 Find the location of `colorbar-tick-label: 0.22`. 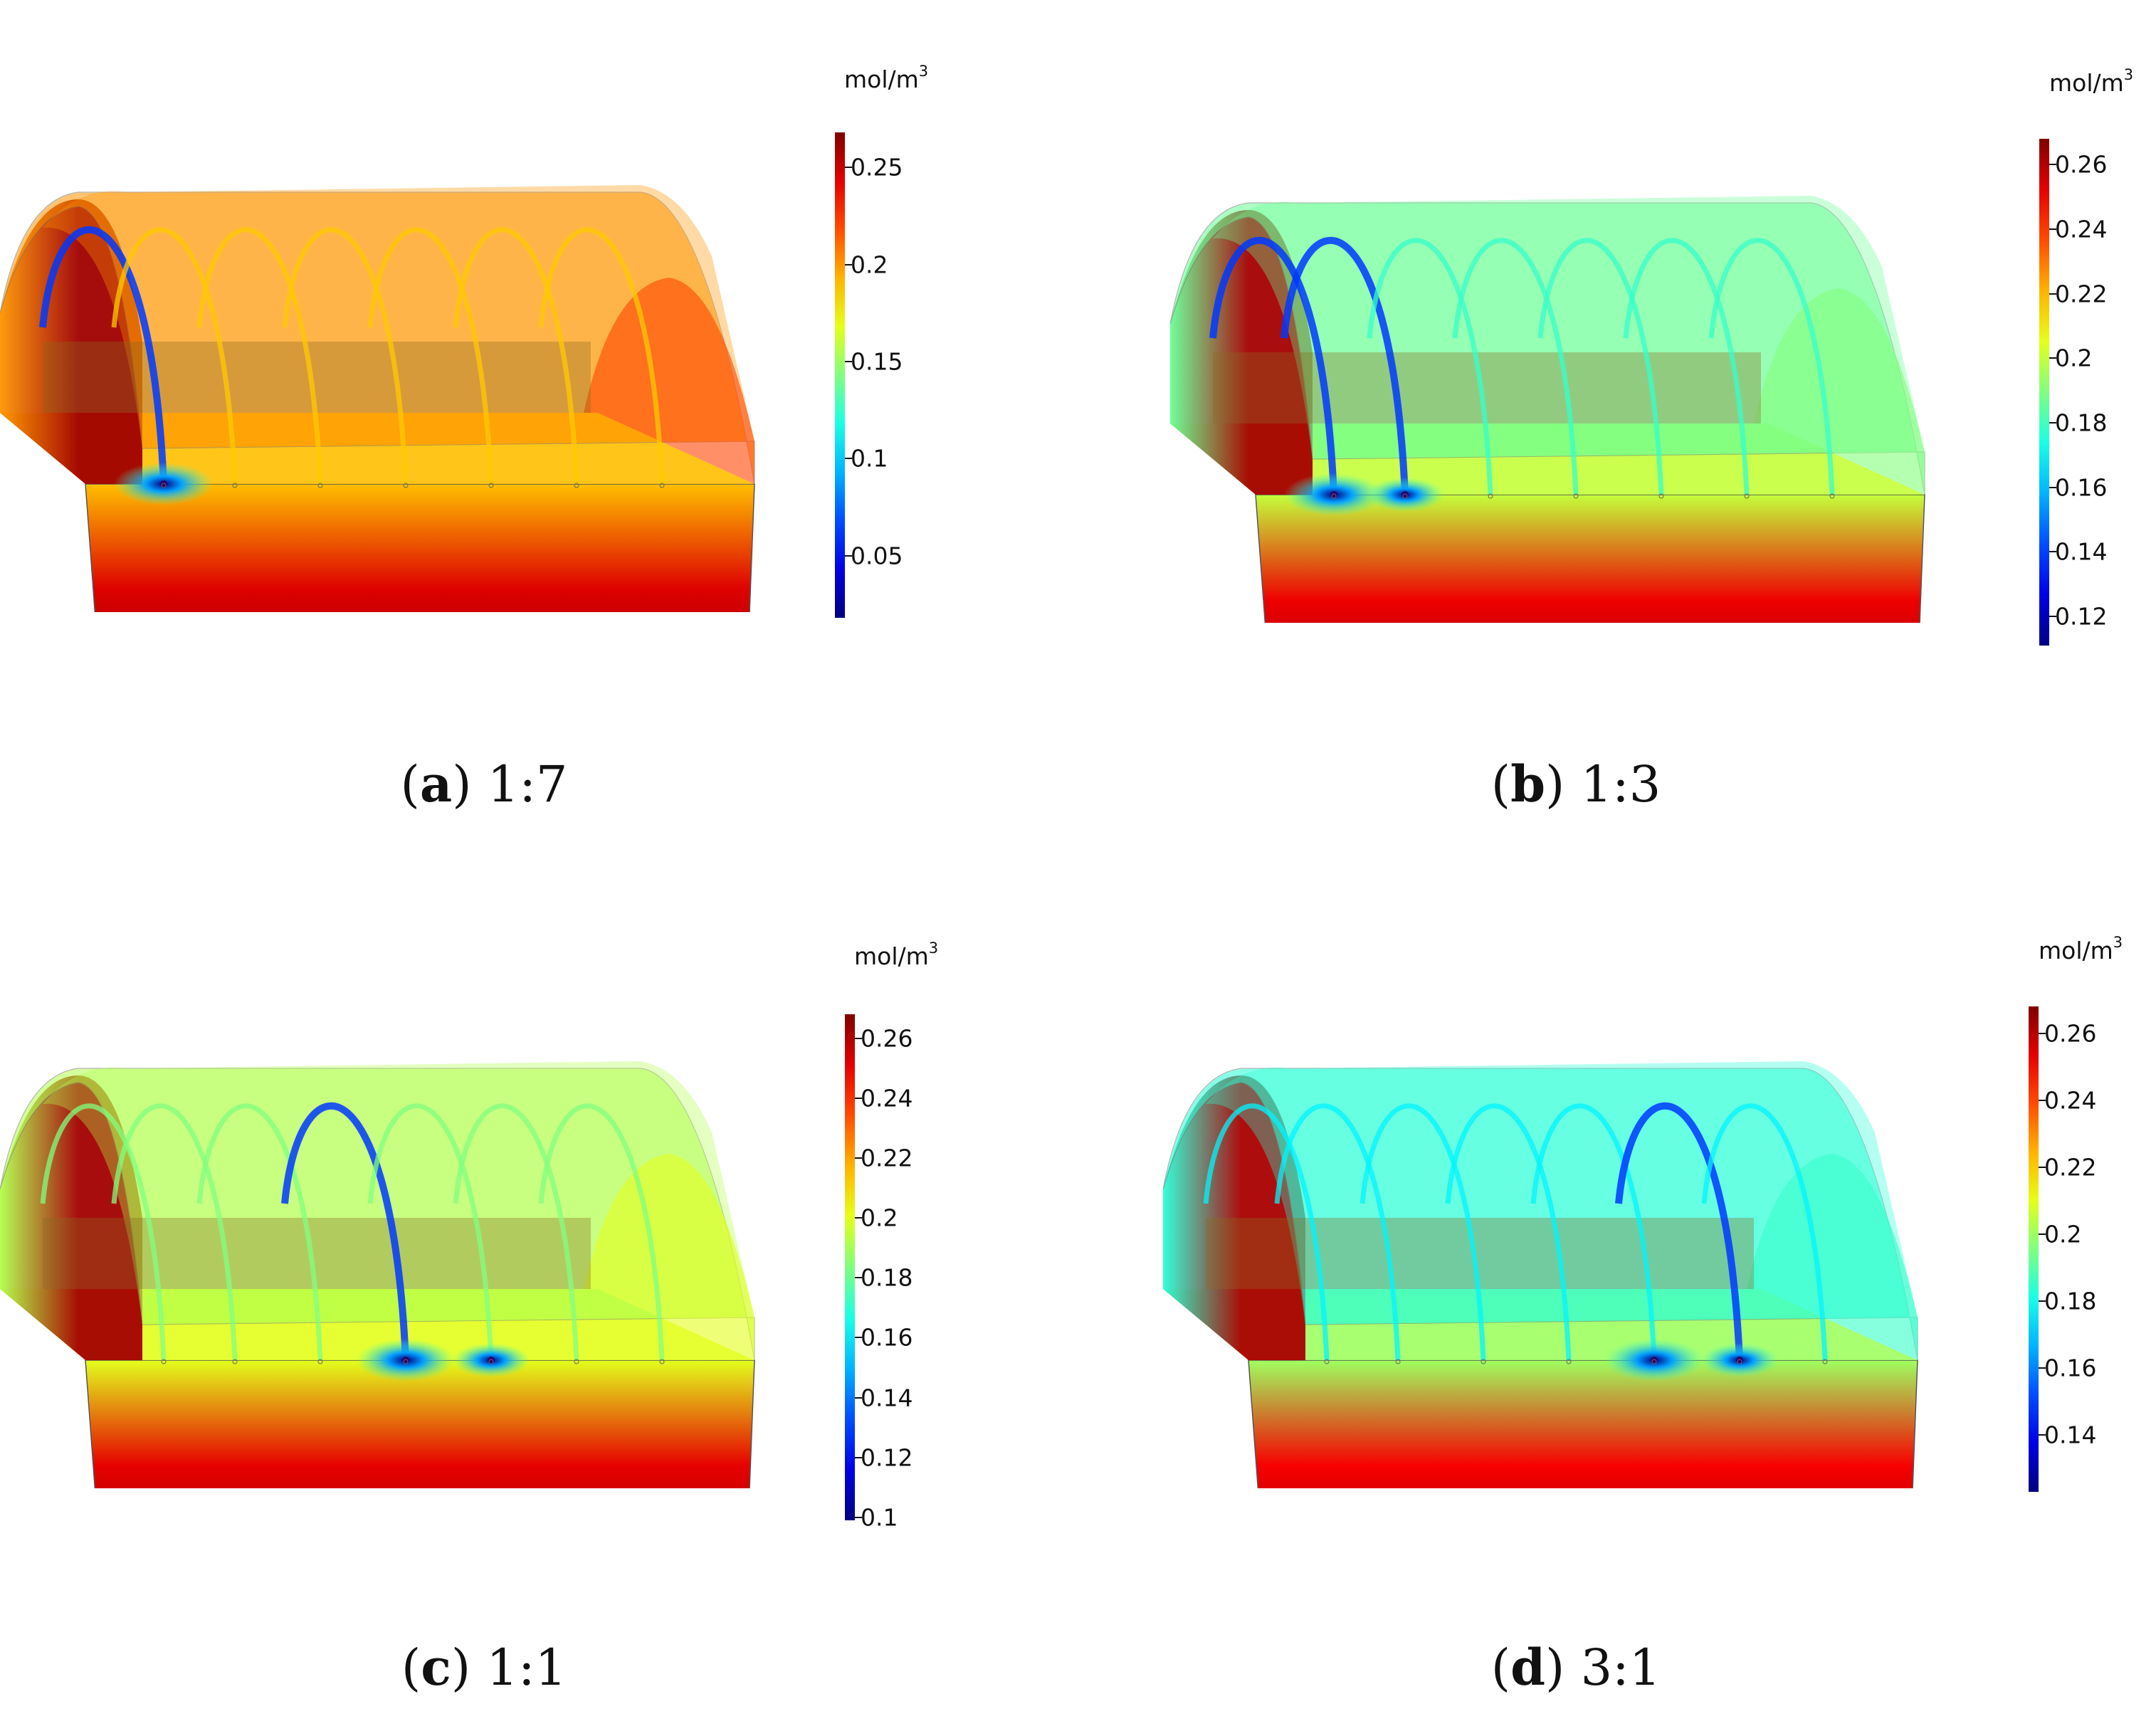

colorbar-tick-label: 0.22 is located at coordinates (2081, 294).